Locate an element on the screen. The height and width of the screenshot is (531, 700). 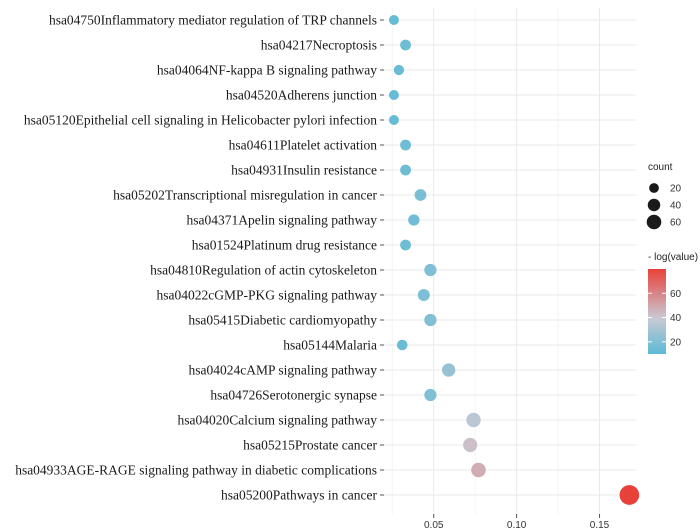
category-label: hsa04064NF-kappa B signaling pathway is located at coordinates (267, 70).